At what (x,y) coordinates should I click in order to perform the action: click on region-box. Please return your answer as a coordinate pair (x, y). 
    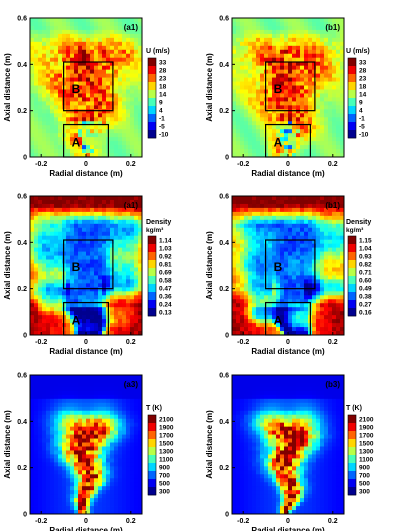
    Looking at the image, I should click on (88, 86).